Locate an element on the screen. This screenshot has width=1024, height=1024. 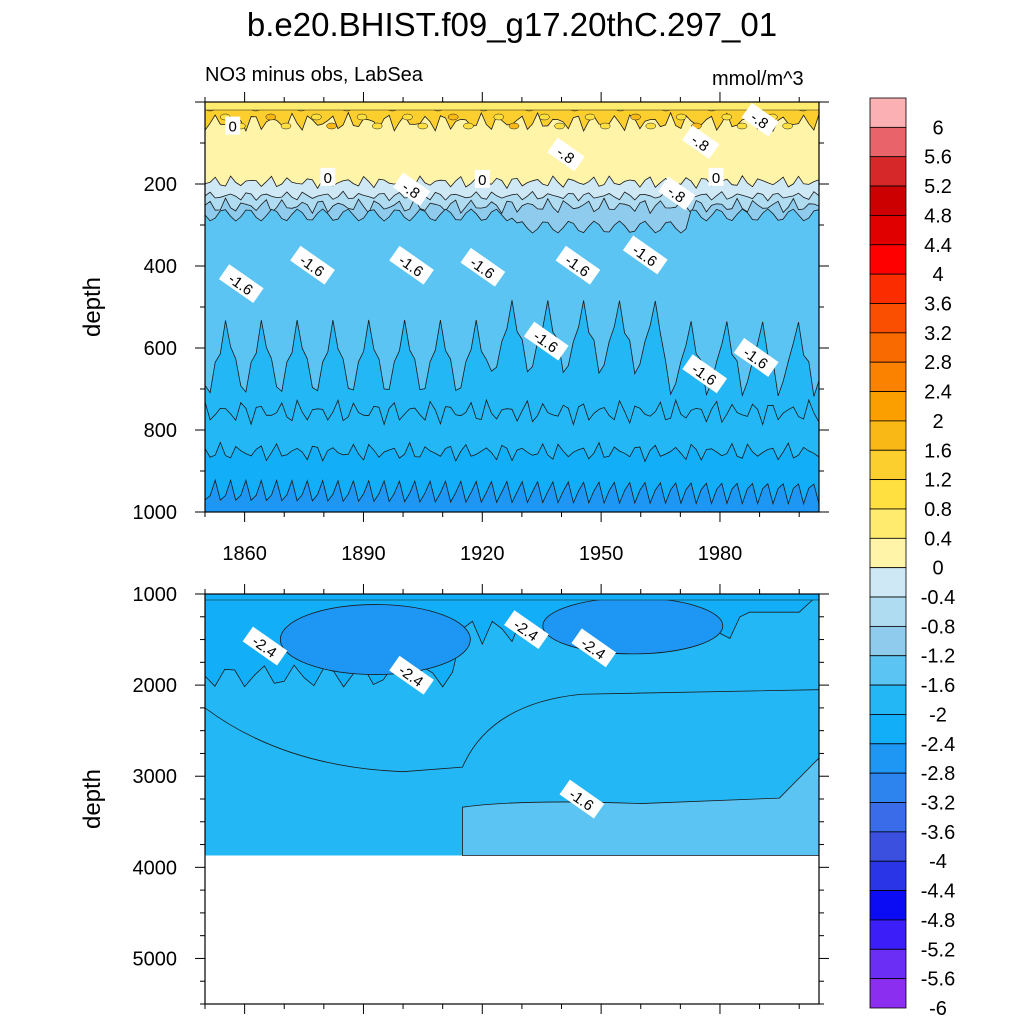
patch-neg2.8 is located at coordinates (633, 626).